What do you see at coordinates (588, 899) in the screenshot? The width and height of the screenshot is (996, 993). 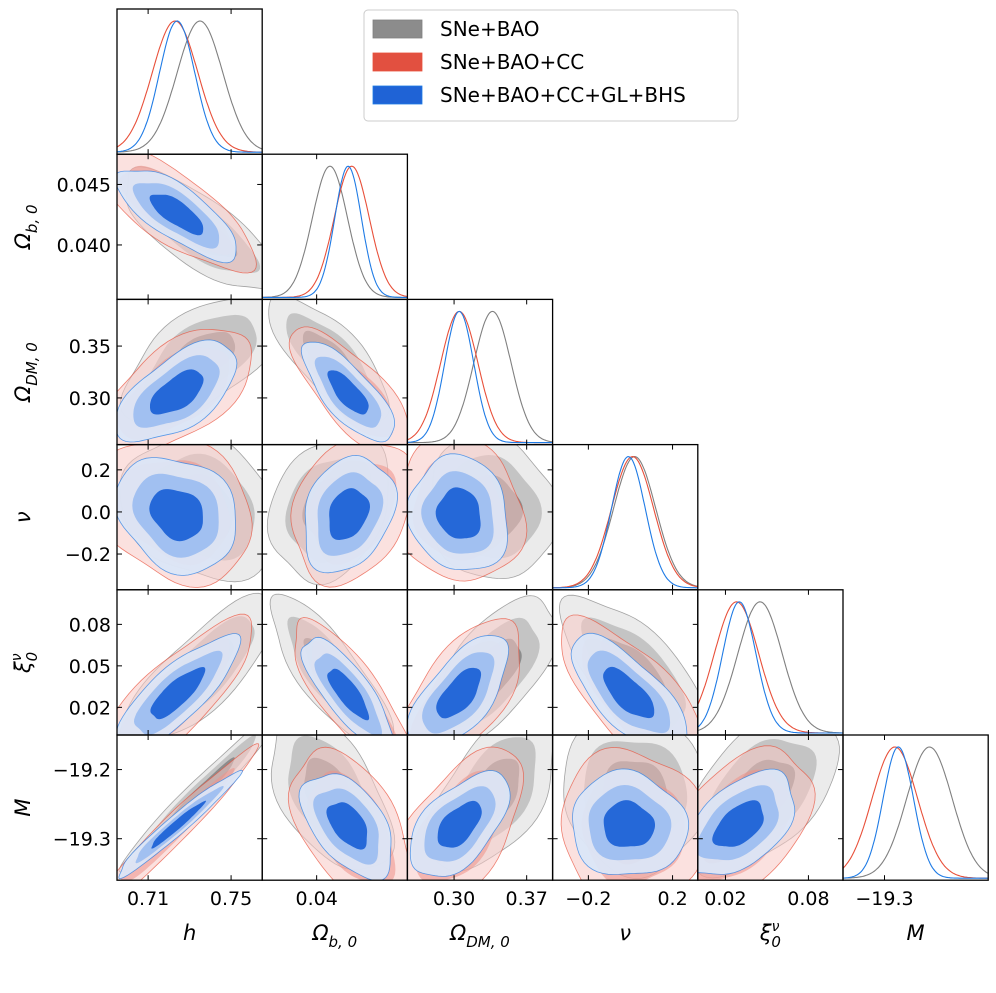 I see `x-tick-label: −0.2` at bounding box center [588, 899].